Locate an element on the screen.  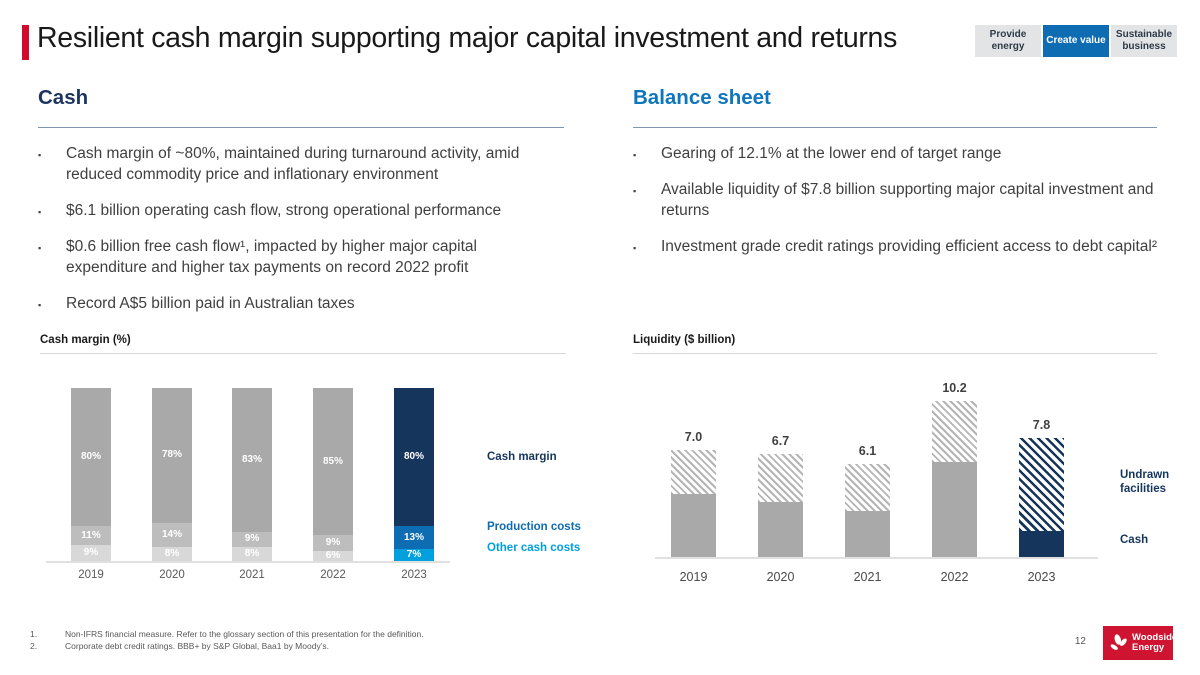
segment-production-costs: 11% is located at coordinates (91, 536).